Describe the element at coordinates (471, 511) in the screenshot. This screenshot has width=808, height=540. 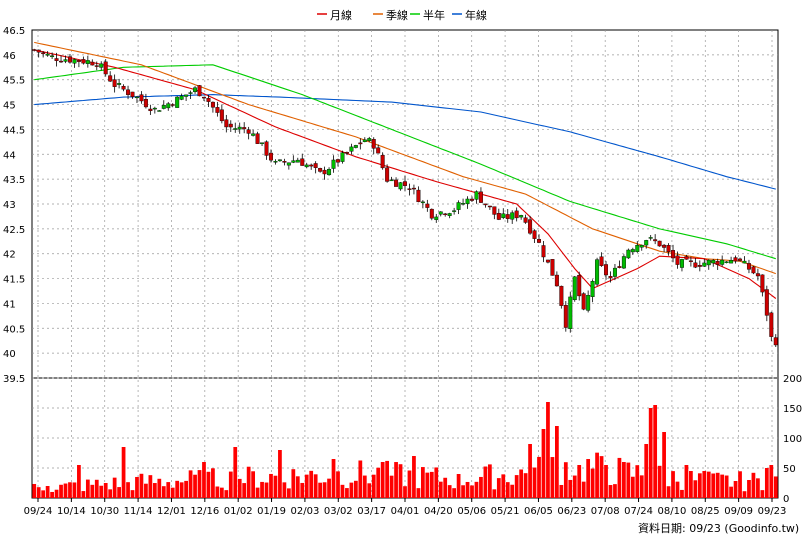
I see `x-tick-label: 05/06` at that location.